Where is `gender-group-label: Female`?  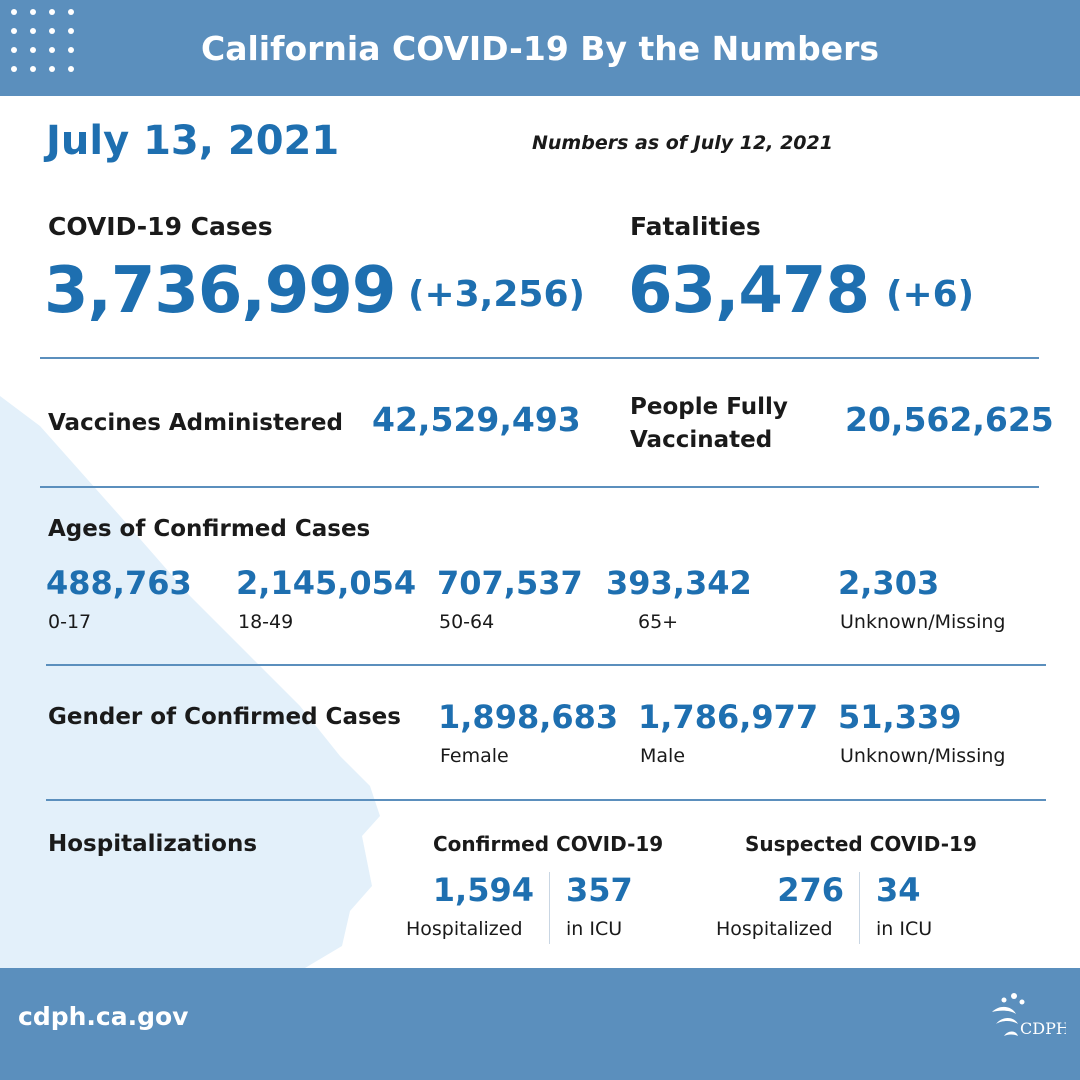 gender-group-label: Female is located at coordinates (474, 756).